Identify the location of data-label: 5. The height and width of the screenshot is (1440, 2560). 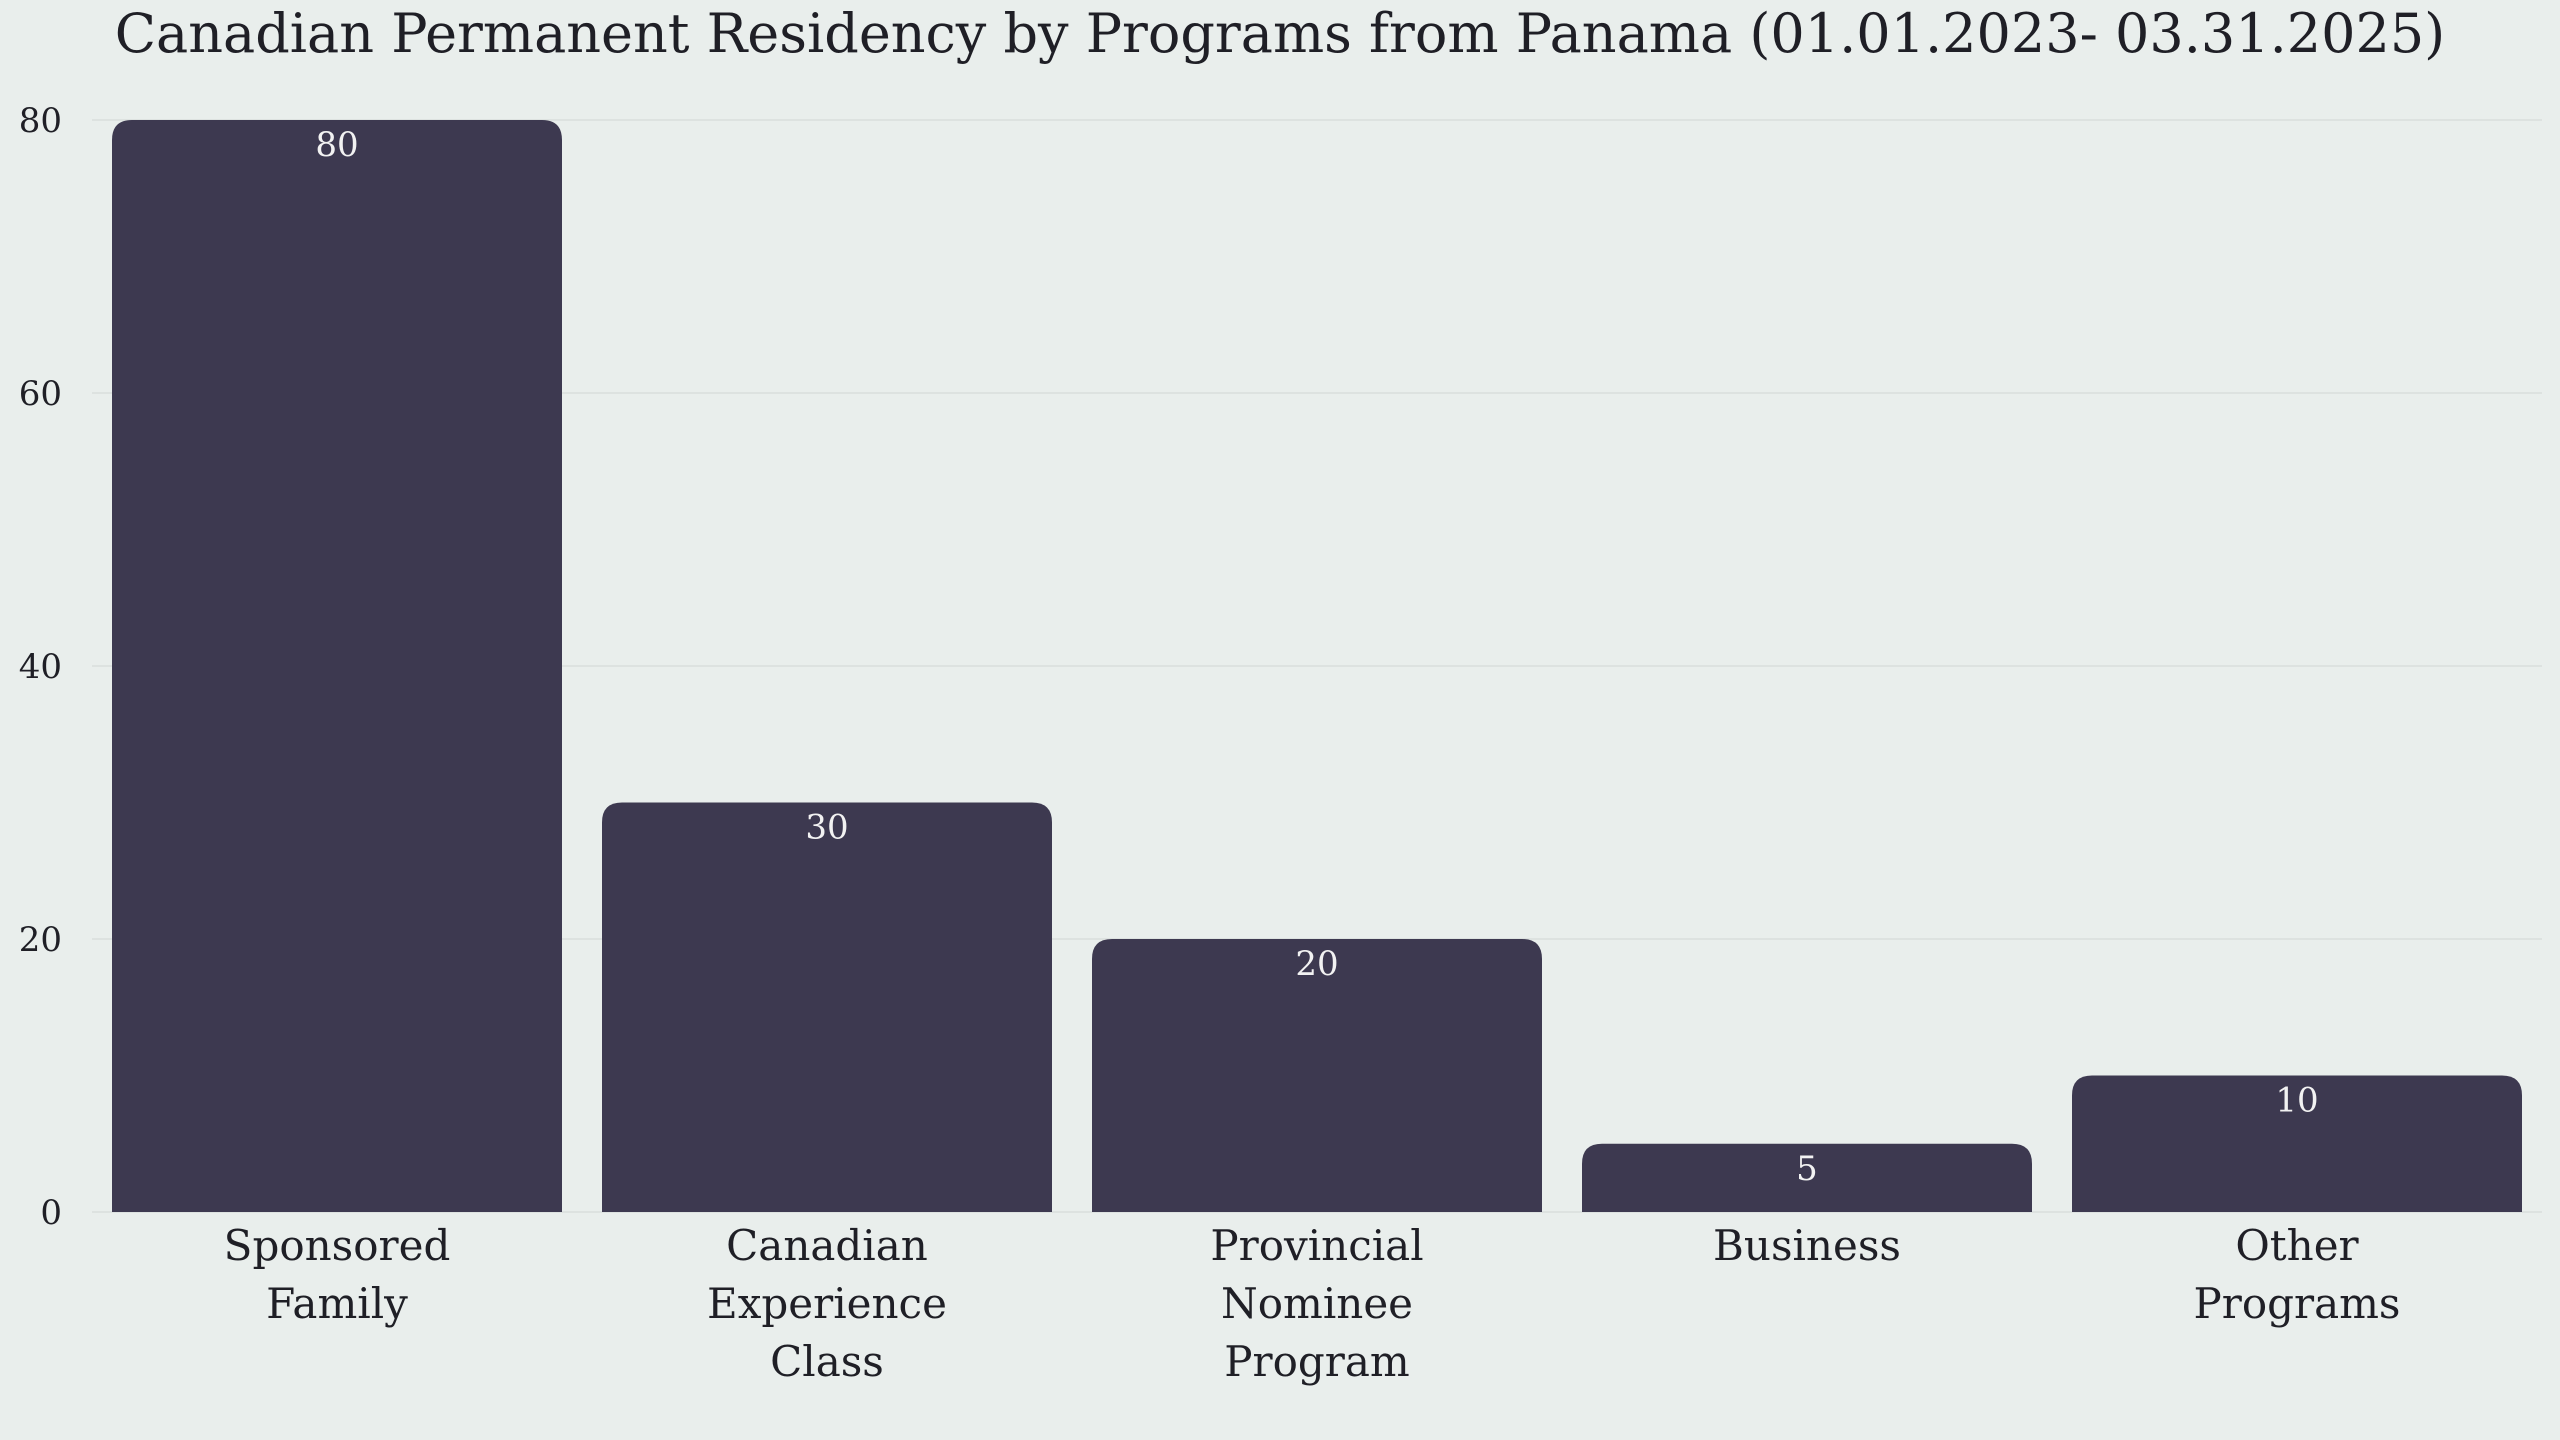
(1807, 1169).